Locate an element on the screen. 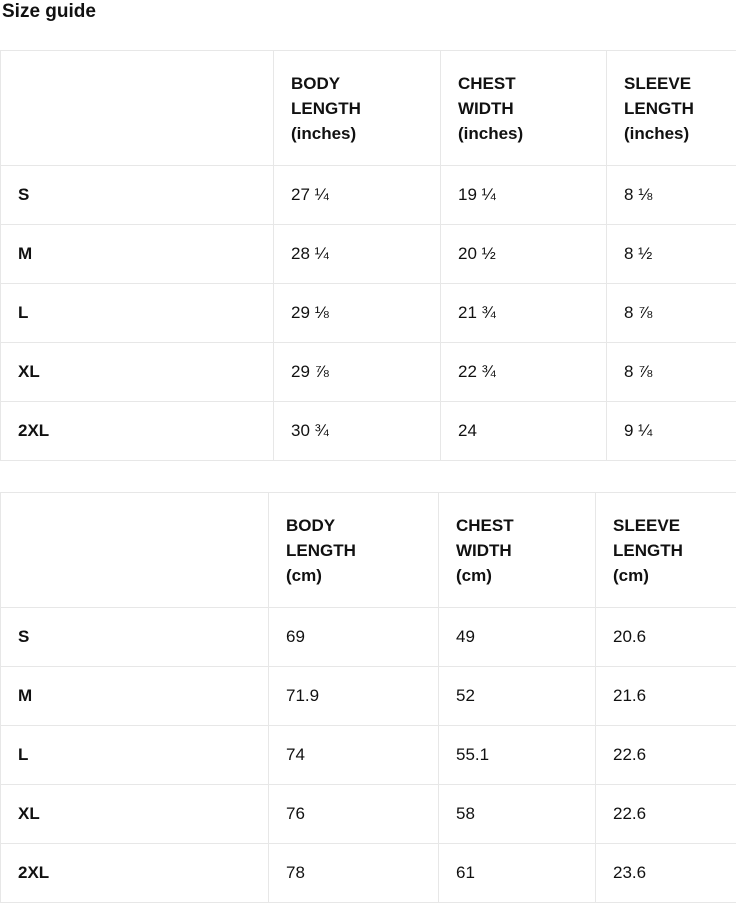 The image size is (736, 903). column-header-chest-width-cm: CHEST WIDTH (cm) is located at coordinates (517, 550).